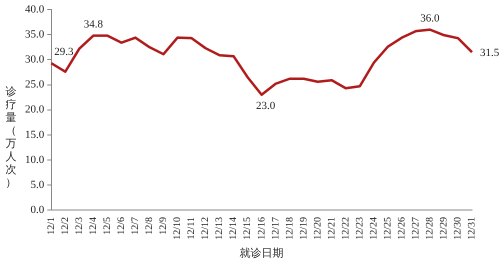 The height and width of the screenshot is (264, 500). Describe the element at coordinates (35, 34) in the screenshot. I see `y-tick-label: 35.0` at that location.